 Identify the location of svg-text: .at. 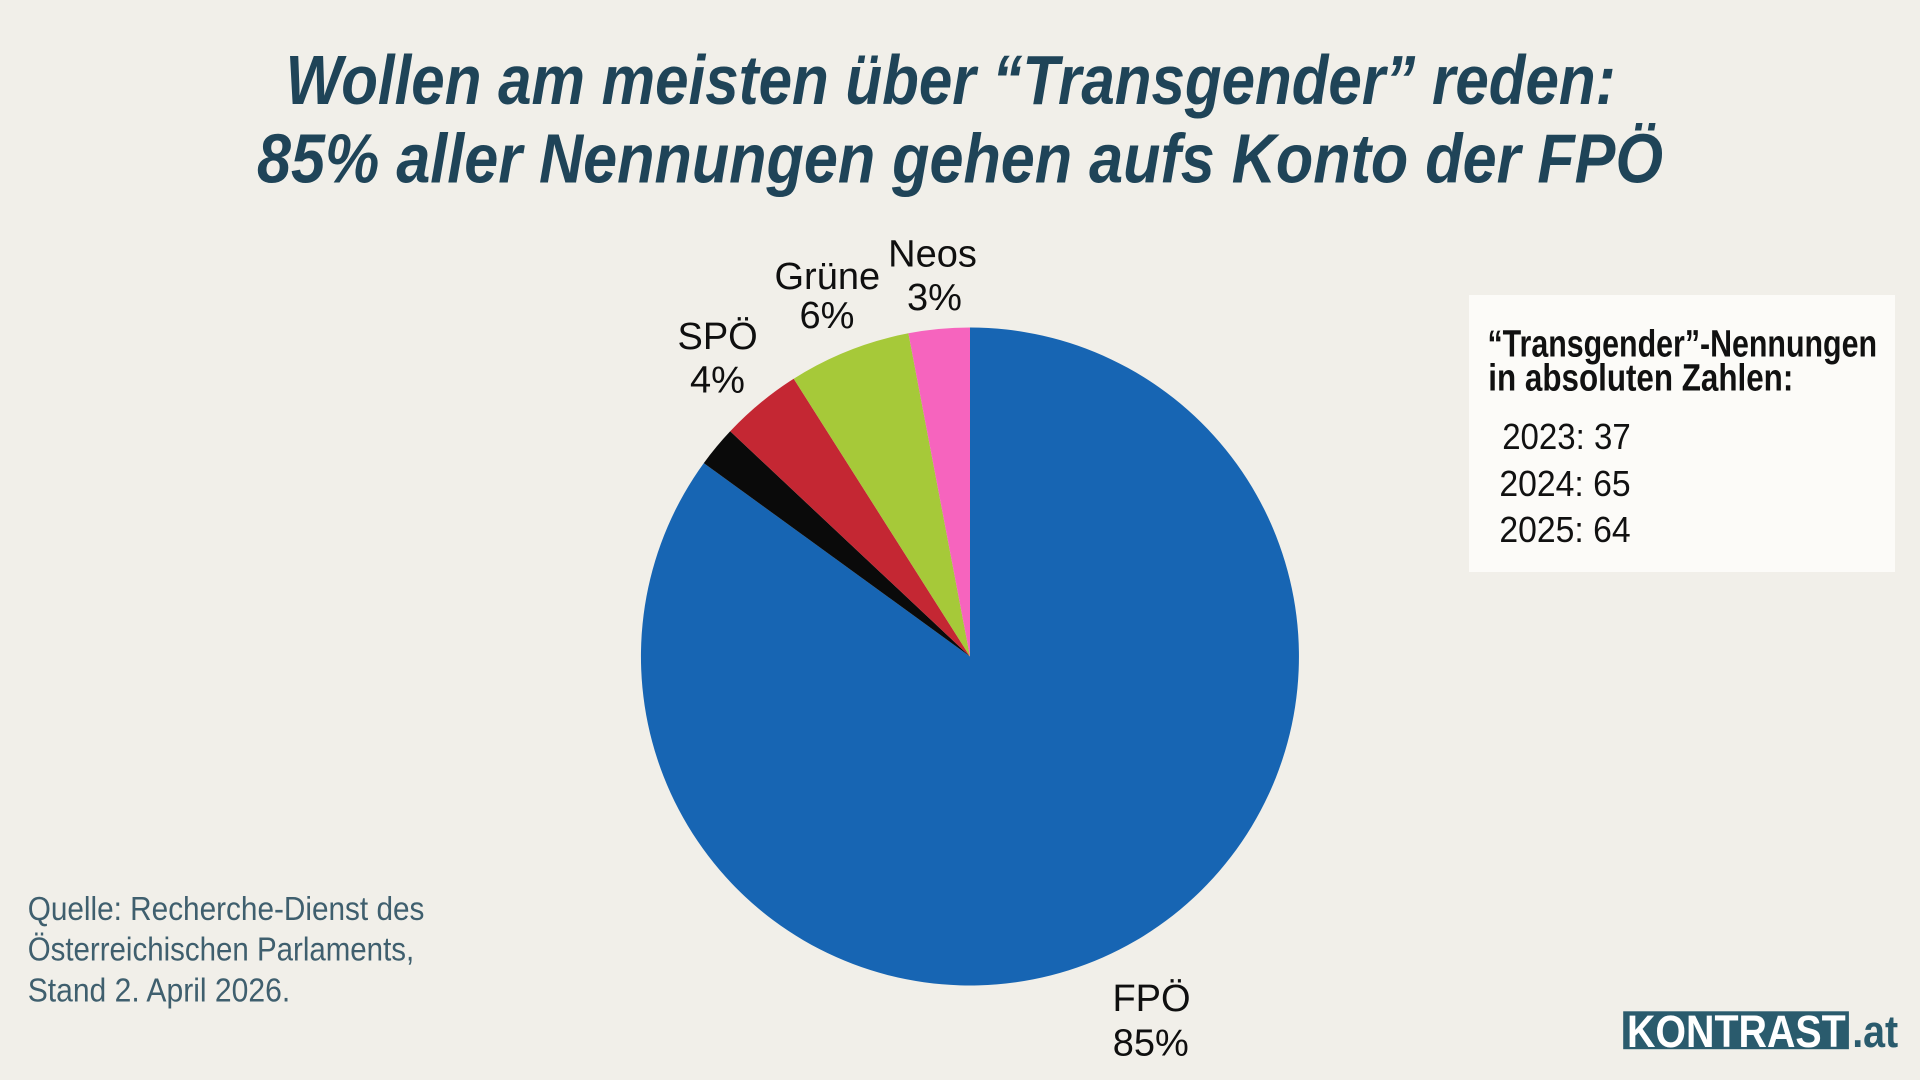
(1875, 1031).